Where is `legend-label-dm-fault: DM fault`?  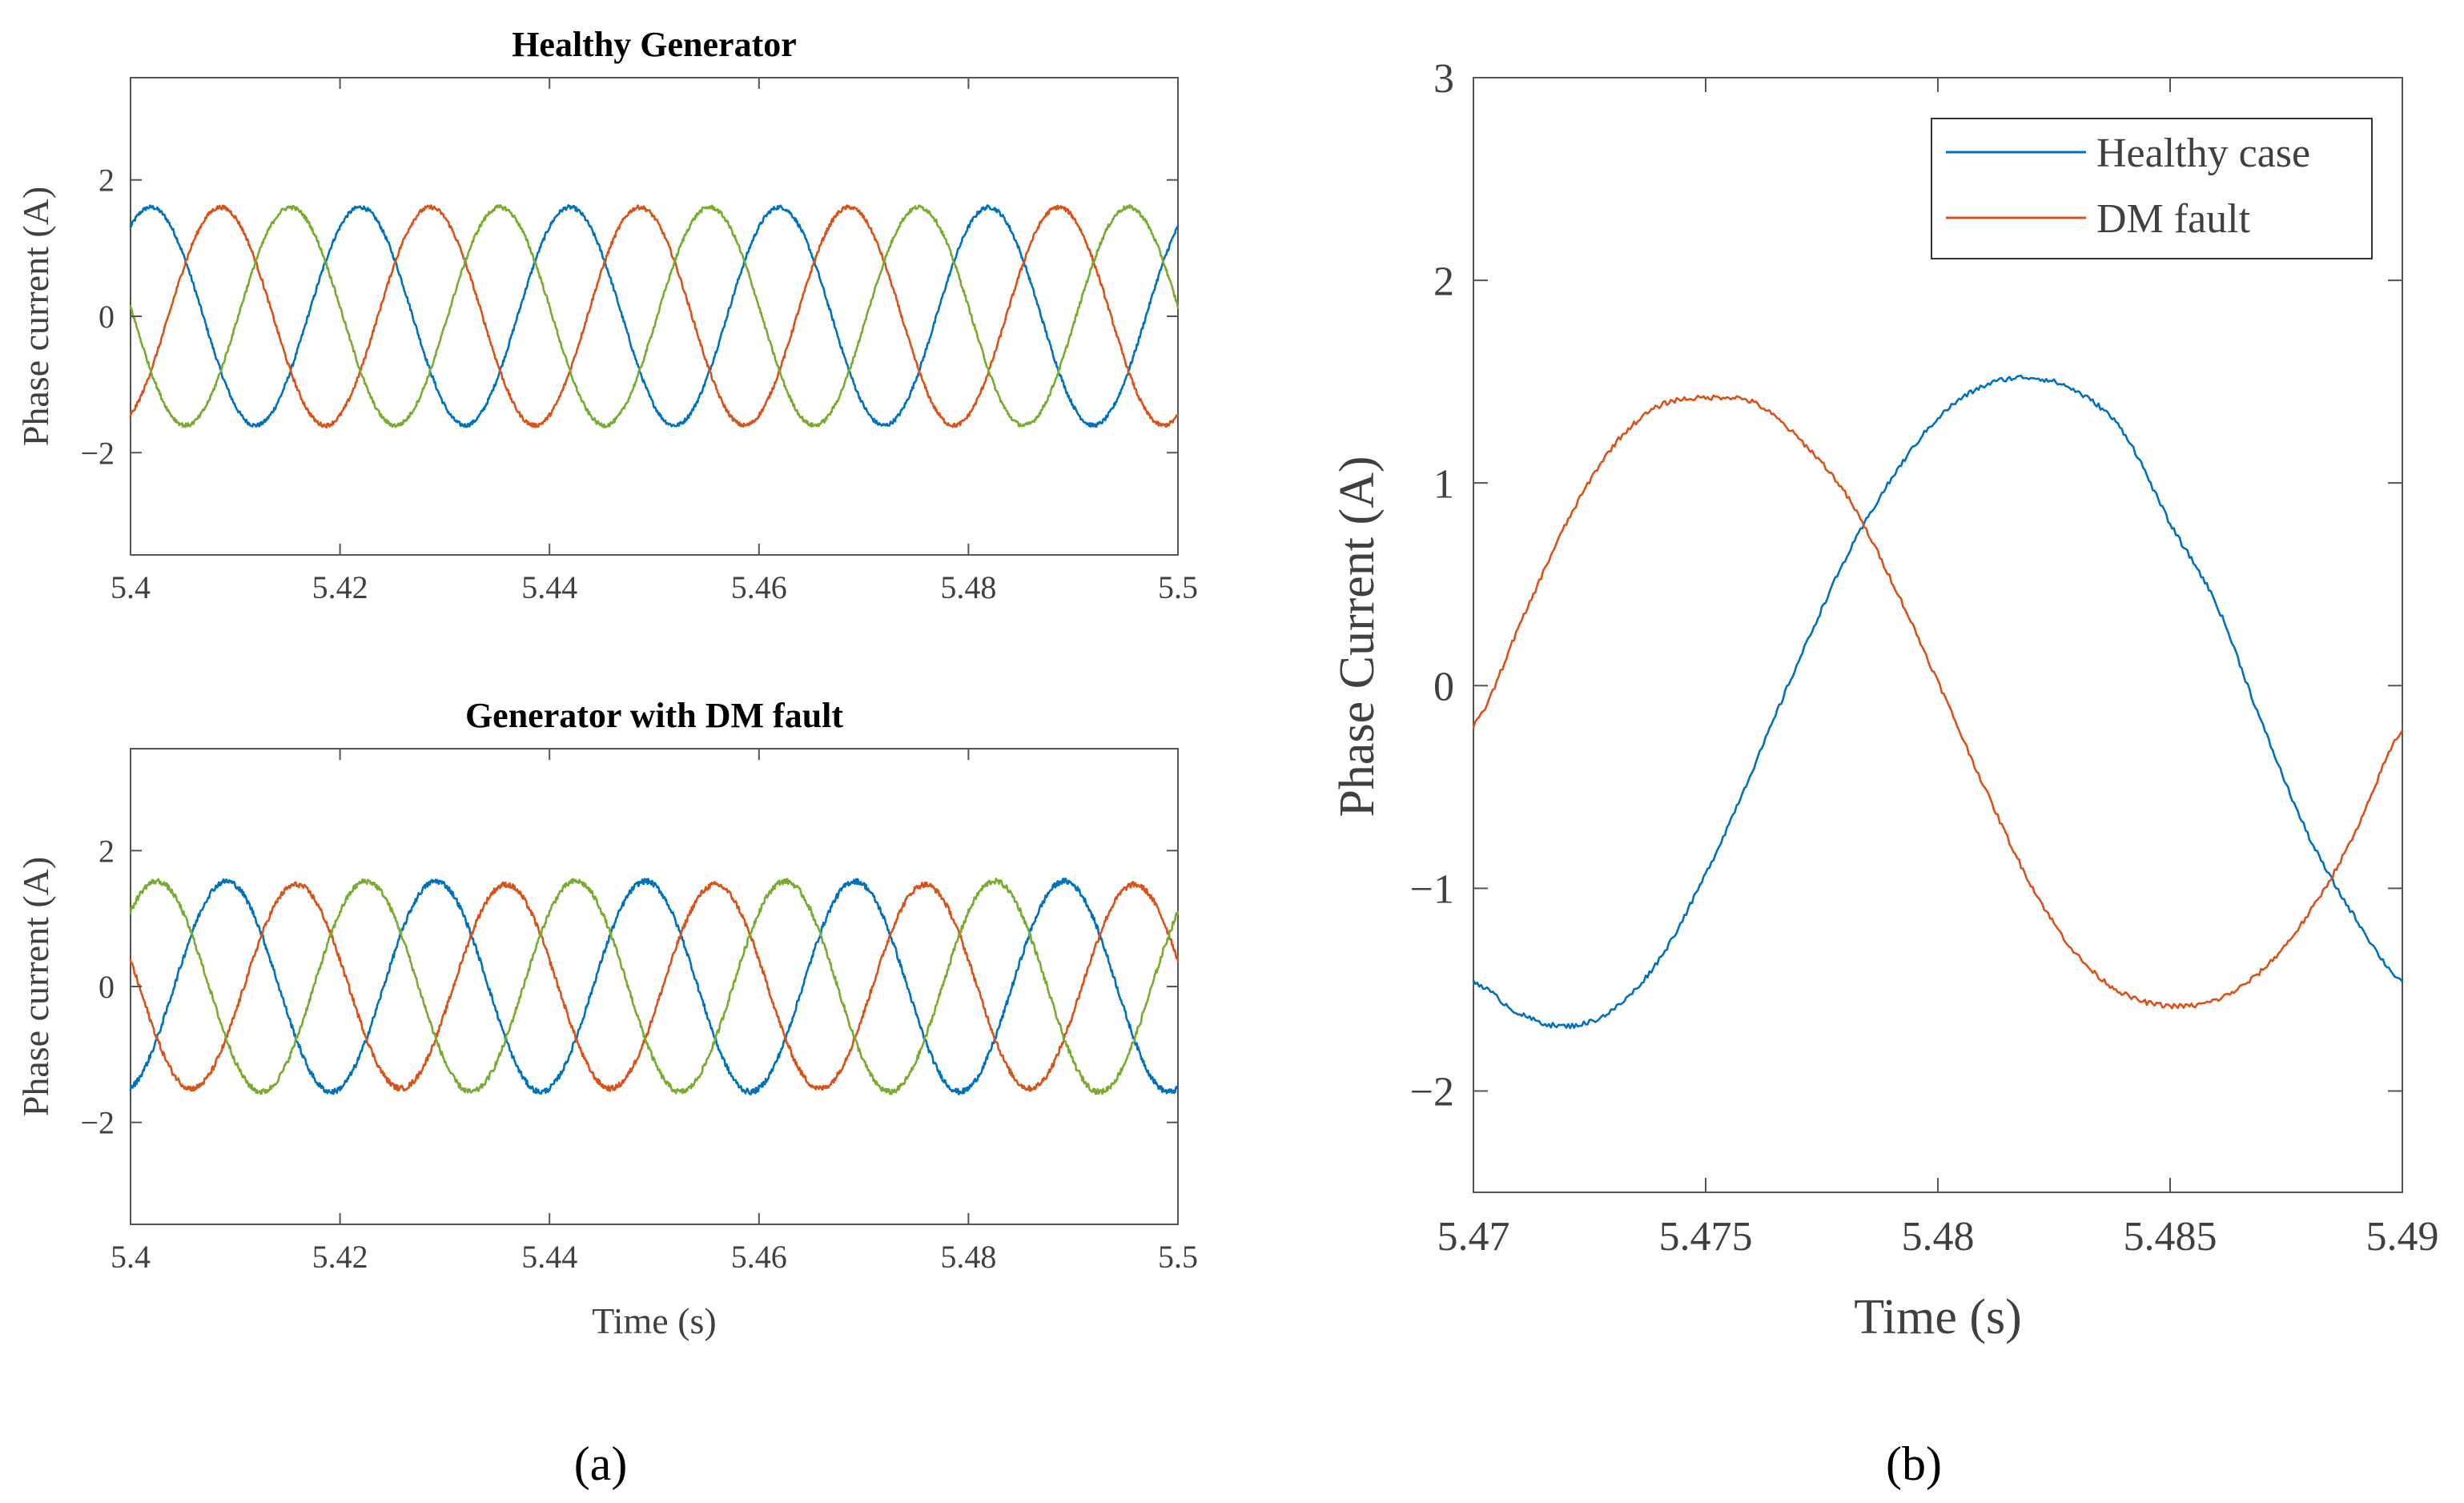
legend-label-dm-fault: DM fault is located at coordinates (2173, 219).